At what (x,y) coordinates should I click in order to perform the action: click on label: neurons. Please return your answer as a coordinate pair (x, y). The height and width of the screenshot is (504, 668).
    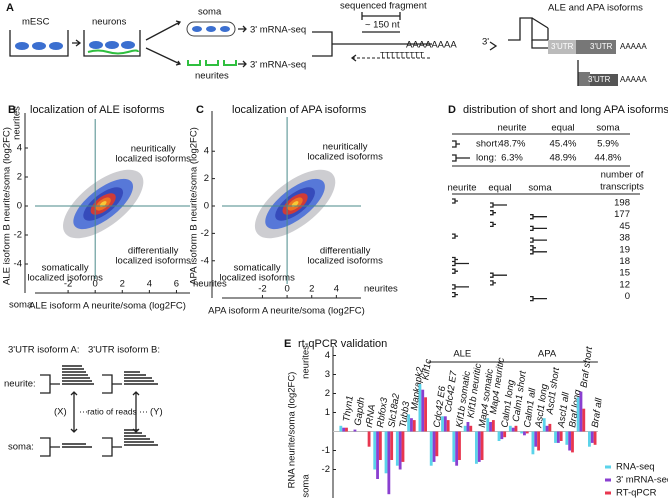
    Looking at the image, I should click on (109, 22).